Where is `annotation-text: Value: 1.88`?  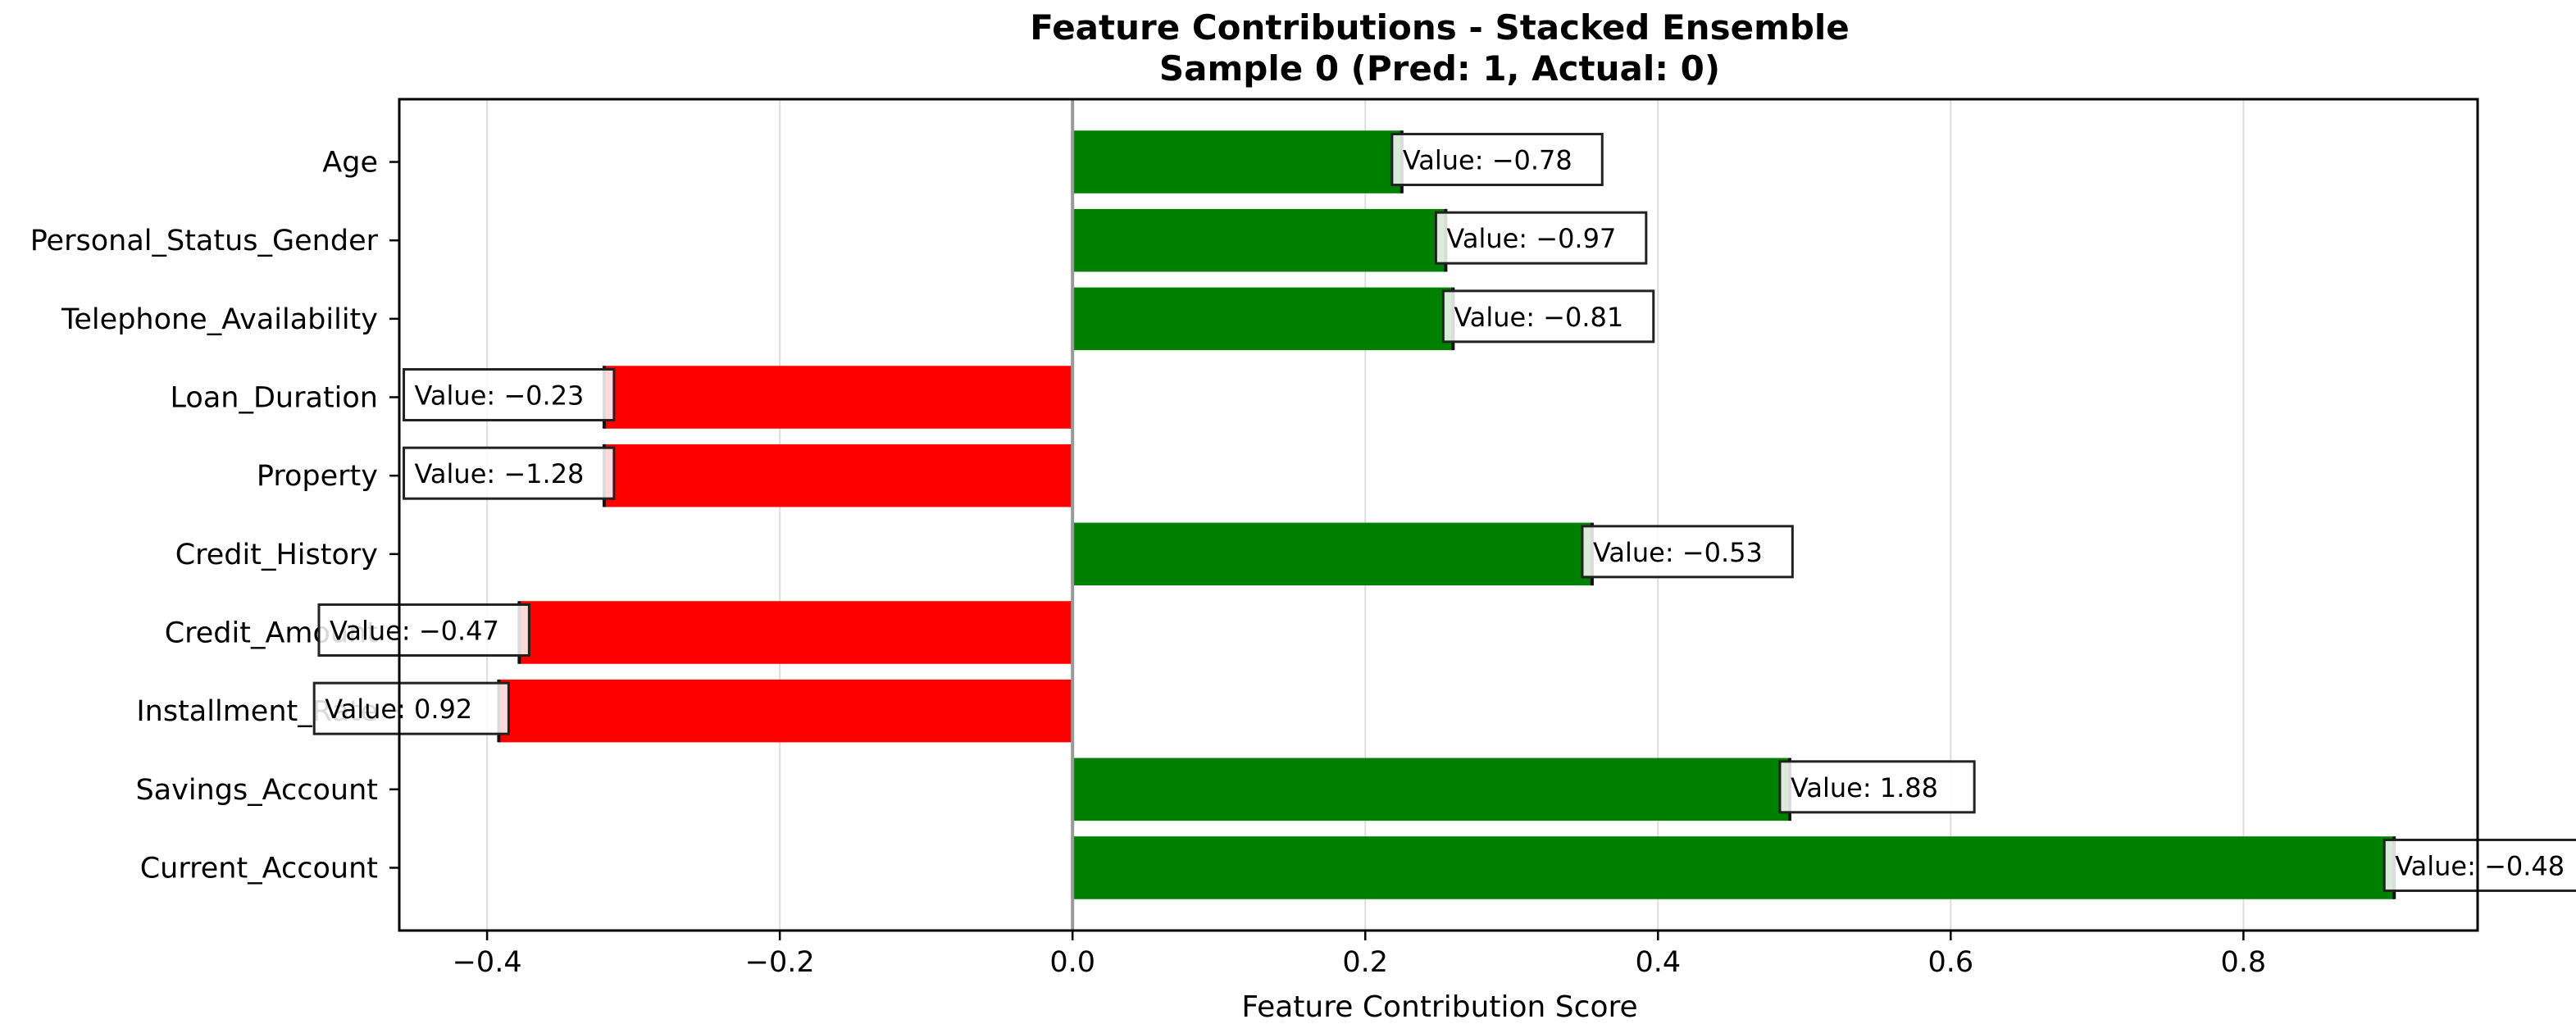
annotation-text: Value: 1.88 is located at coordinates (1864, 787).